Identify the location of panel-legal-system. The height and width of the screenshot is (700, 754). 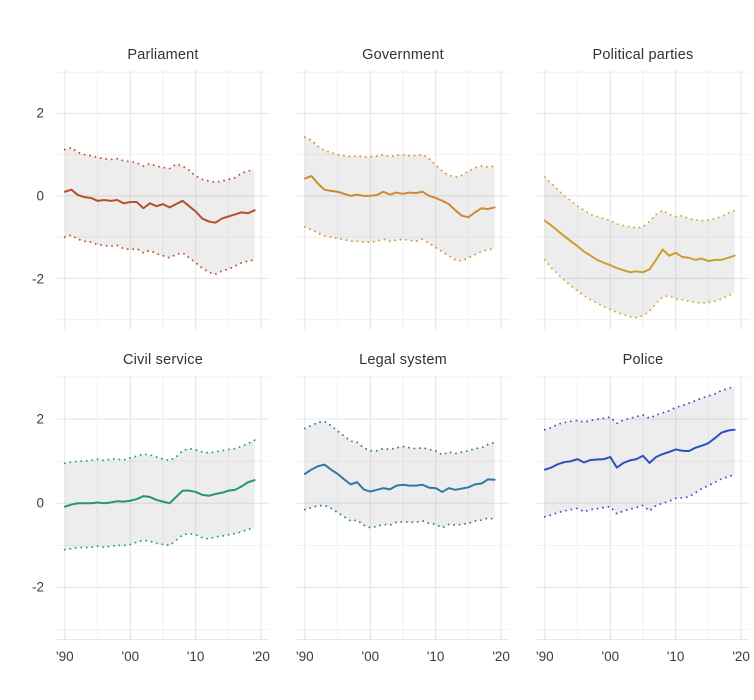
(403, 507).